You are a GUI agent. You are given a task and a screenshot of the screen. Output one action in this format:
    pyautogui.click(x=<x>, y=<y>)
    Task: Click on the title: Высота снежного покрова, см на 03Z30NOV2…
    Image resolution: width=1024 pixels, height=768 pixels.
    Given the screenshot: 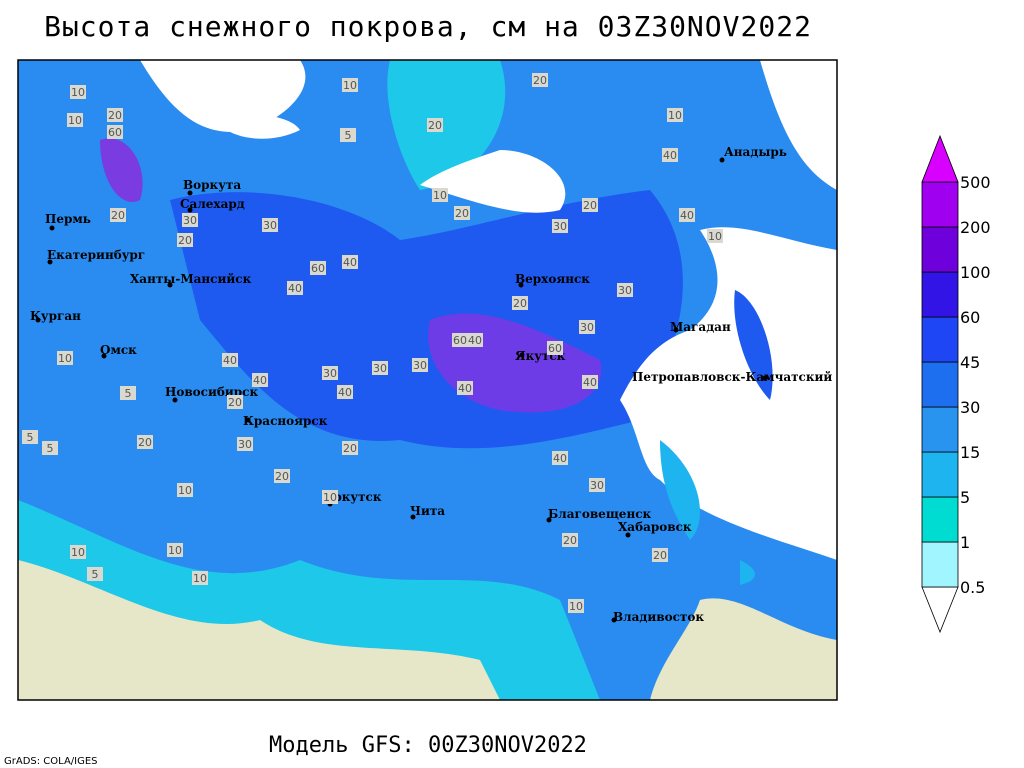 What is the action you would take?
    pyautogui.click(x=428, y=26)
    